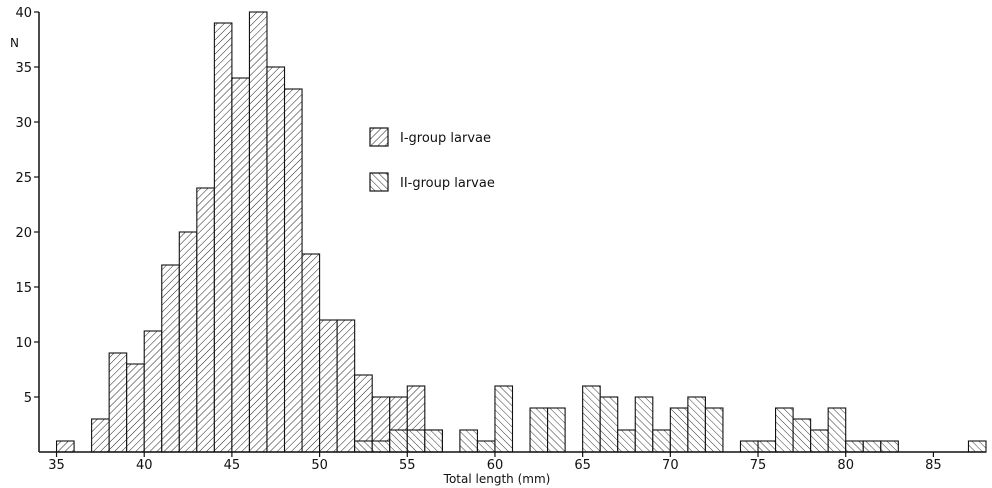  What do you see at coordinates (23, 68) in the screenshot?
I see `y-tick-label-35: 35` at bounding box center [23, 68].